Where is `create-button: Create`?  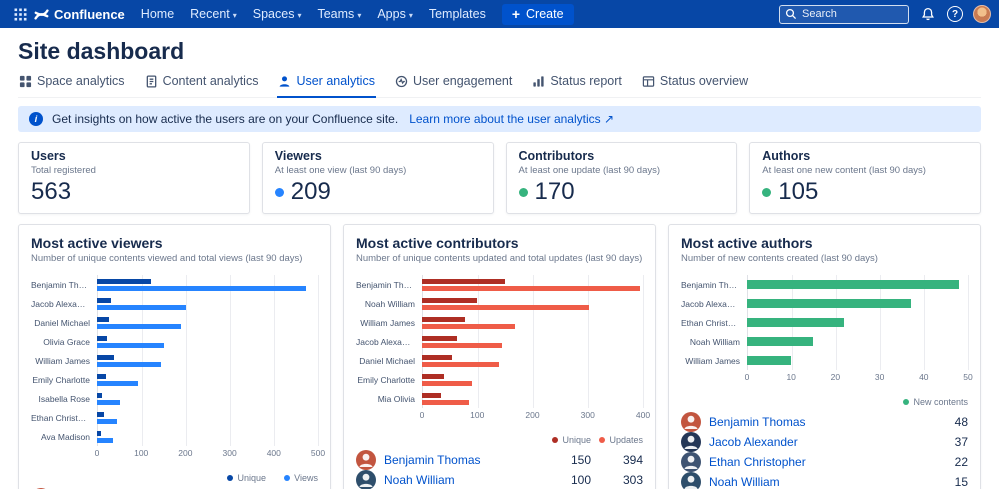 create-button: Create is located at coordinates (537, 14).